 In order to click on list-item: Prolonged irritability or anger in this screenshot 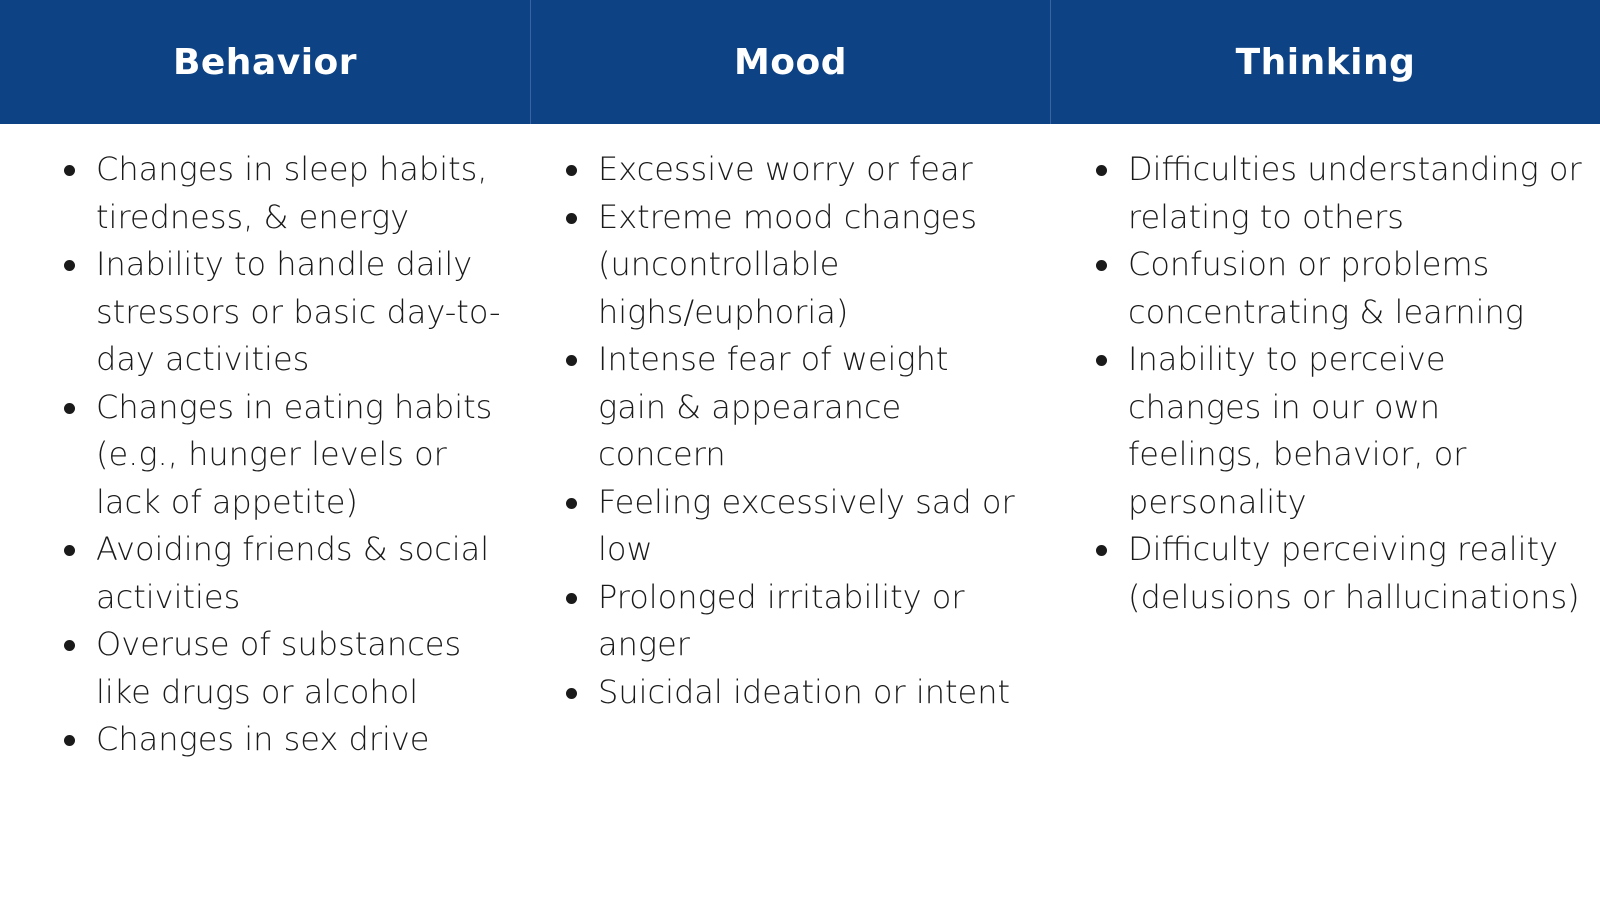, I will do `click(794, 621)`.